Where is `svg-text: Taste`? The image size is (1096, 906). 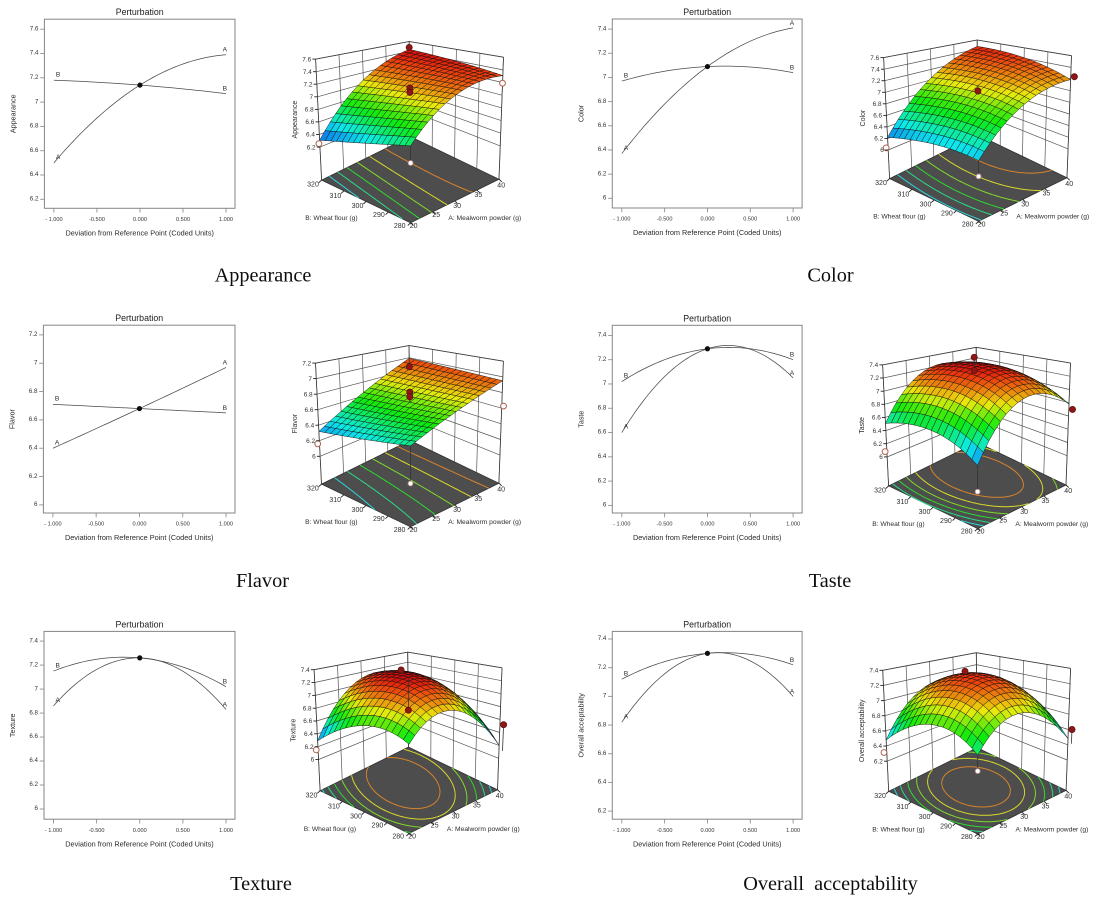
svg-text: Taste is located at coordinates (862, 425).